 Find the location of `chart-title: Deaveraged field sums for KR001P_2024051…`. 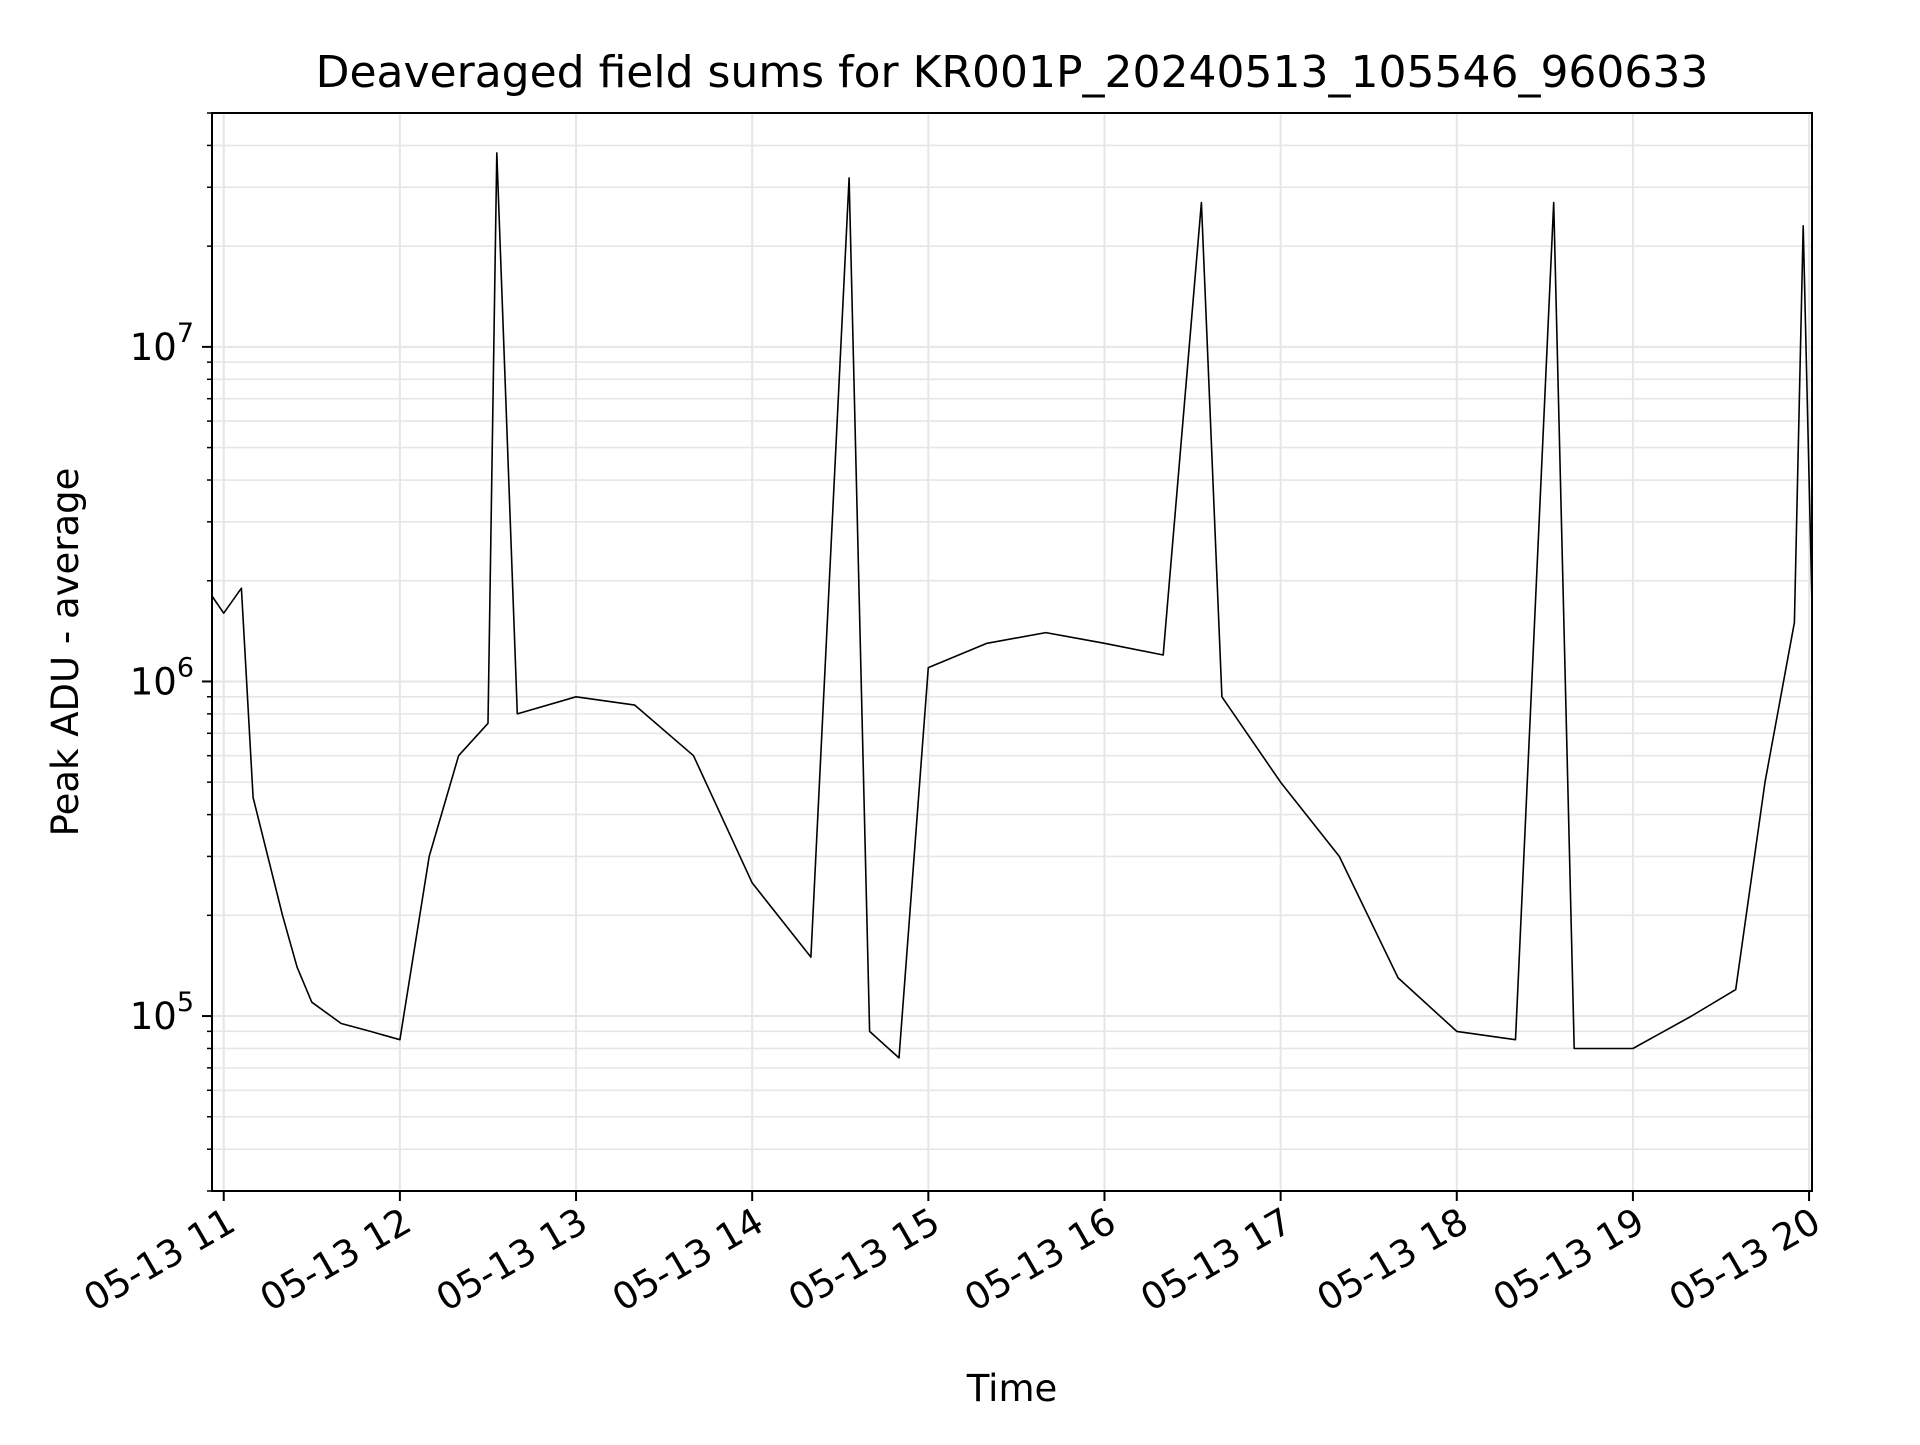

chart-title: Deaveraged field sums for KR001P_2024051… is located at coordinates (1012, 72).